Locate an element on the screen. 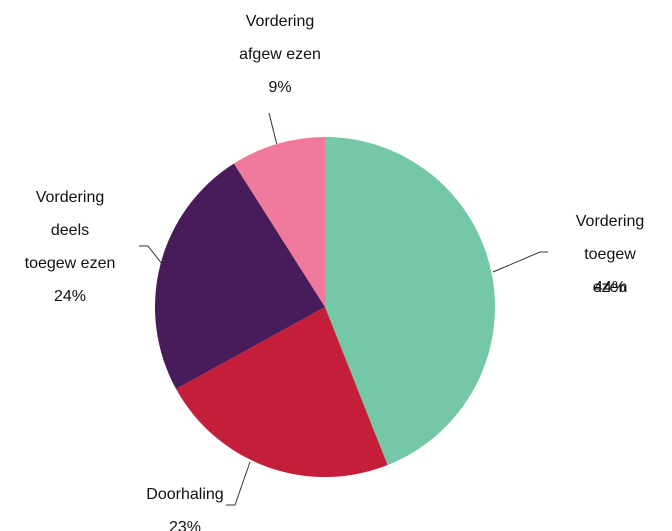 The width and height of the screenshot is (672, 531). slice-label: Doorhaling is located at coordinates (185, 494).